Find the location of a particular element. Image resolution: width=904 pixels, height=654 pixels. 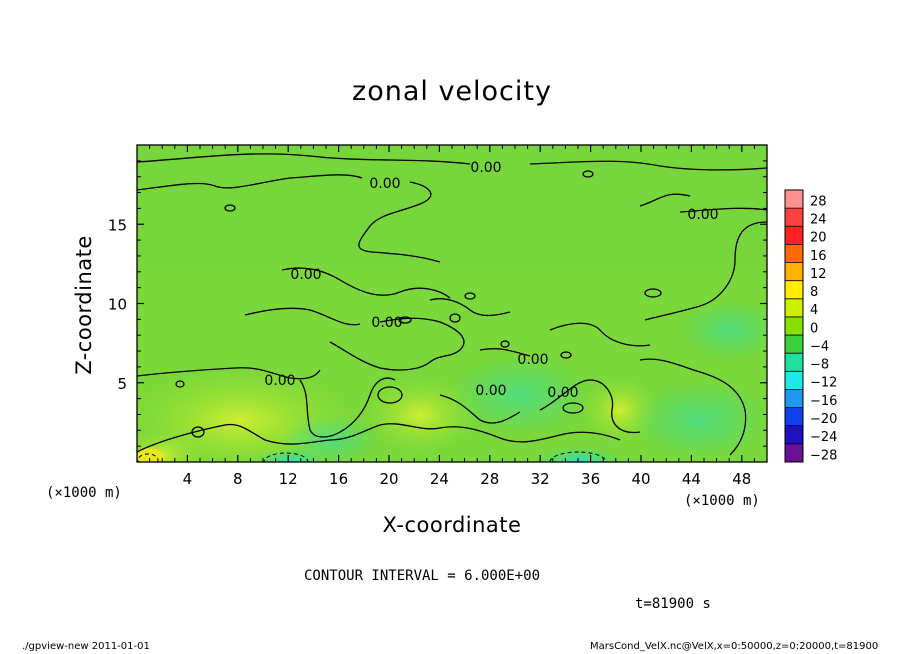

colorbar-label: −24 is located at coordinates (823, 437).